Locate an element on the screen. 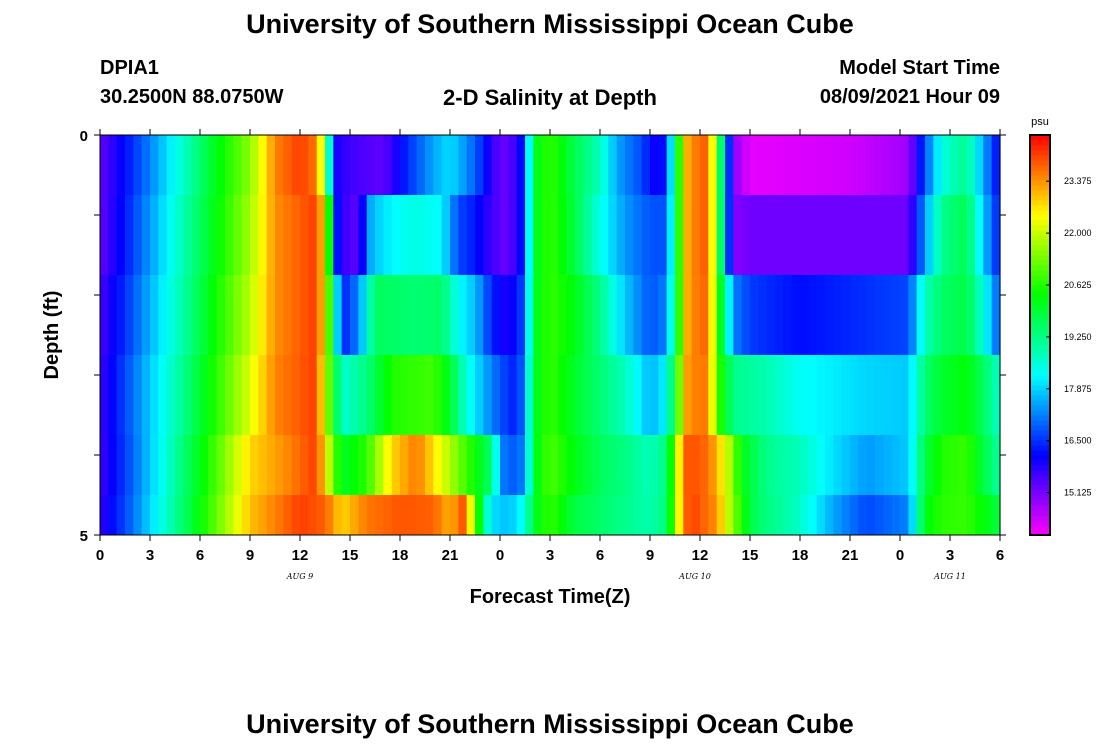 The height and width of the screenshot is (750, 1100). x-tick-label: 12 is located at coordinates (700, 555).